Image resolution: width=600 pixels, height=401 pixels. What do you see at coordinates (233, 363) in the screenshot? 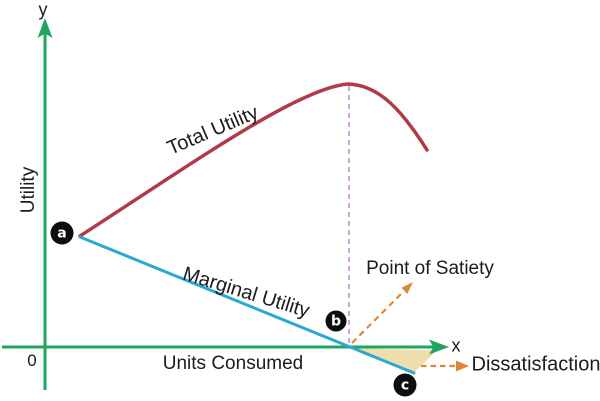
I see `x-axis-title: Units Consumed` at bounding box center [233, 363].